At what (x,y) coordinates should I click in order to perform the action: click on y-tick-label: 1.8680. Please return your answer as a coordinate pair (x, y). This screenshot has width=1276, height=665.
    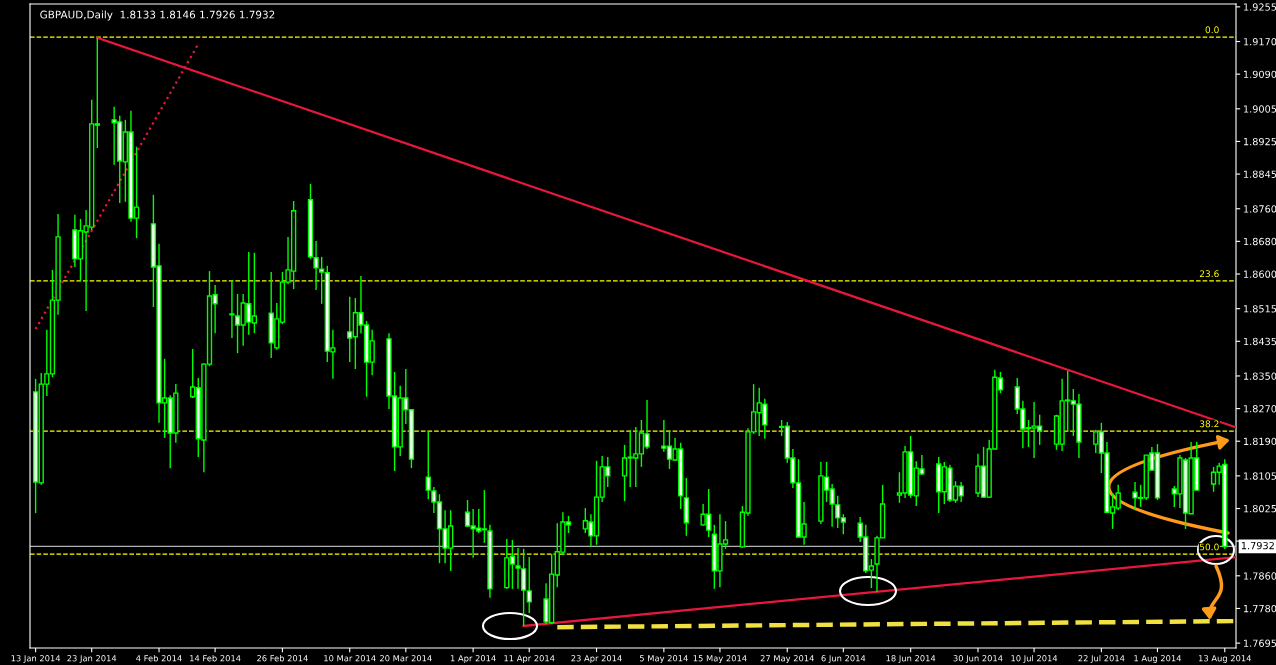
    Looking at the image, I should click on (1260, 241).